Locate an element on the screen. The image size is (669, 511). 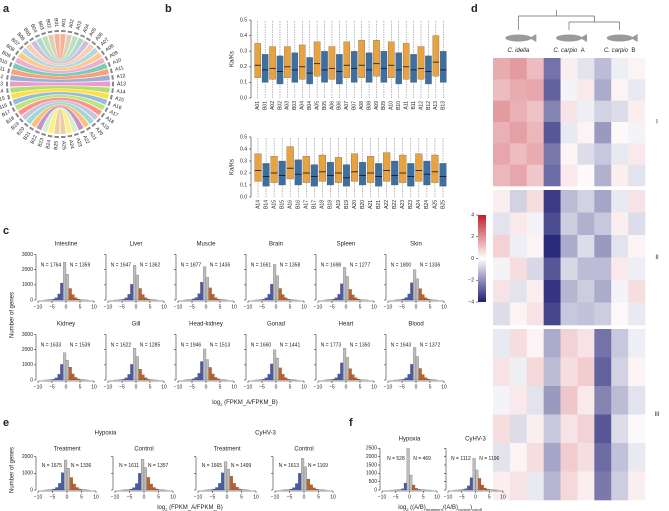
segment-label: A06 is located at coordinates (99, 36).